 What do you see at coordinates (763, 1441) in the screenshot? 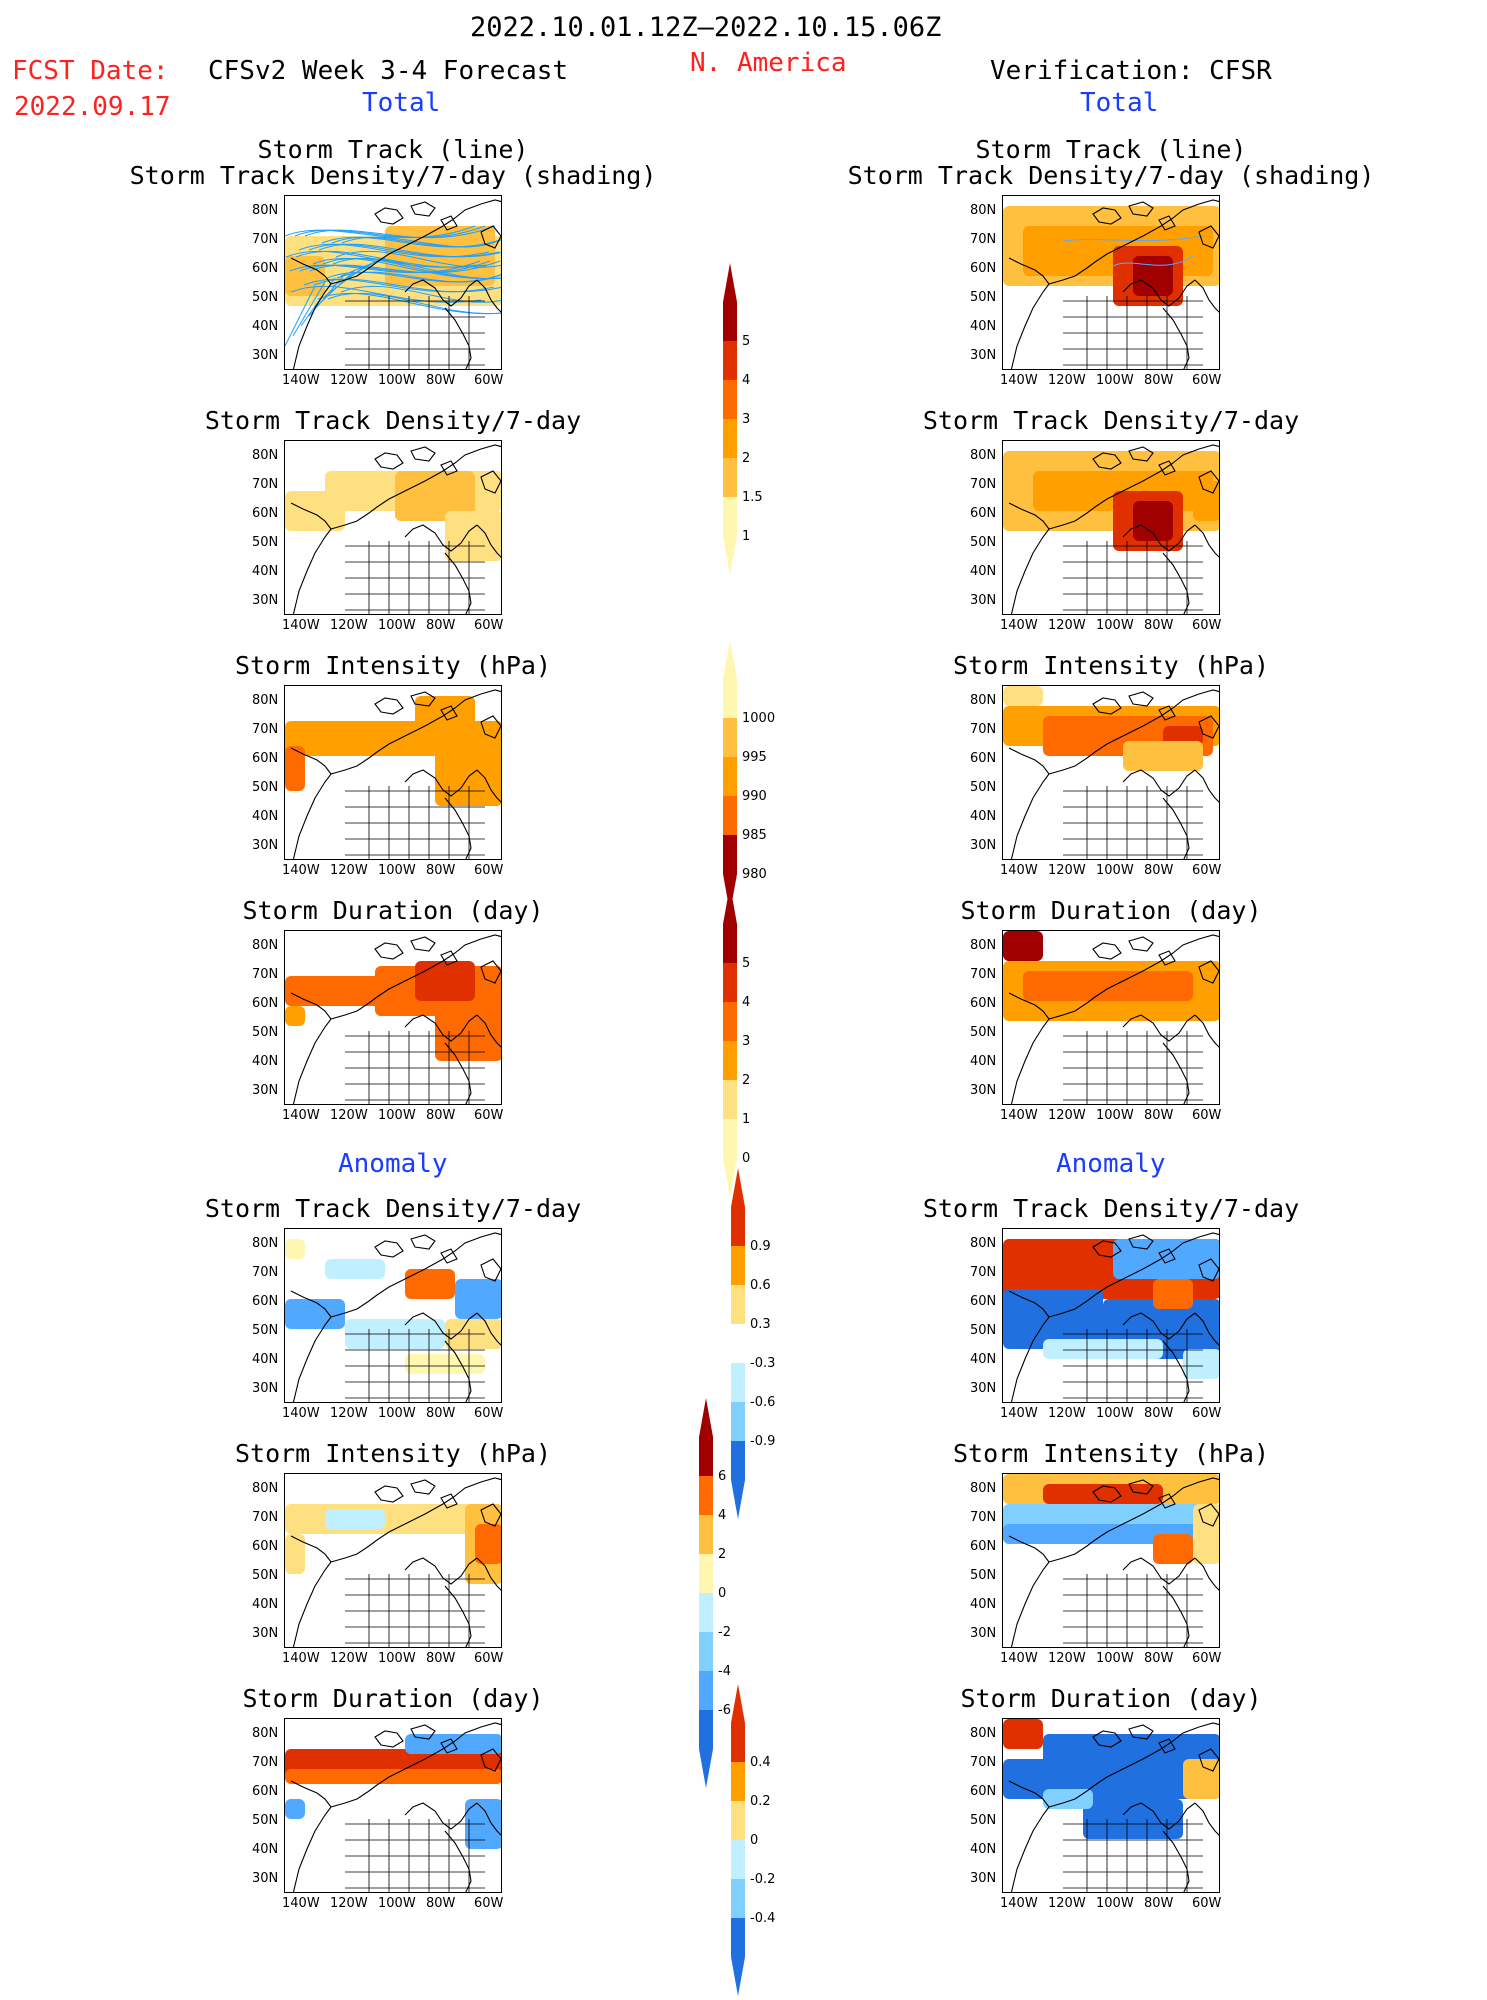
I see `colorbar-tick-label: -0.9` at bounding box center [763, 1441].